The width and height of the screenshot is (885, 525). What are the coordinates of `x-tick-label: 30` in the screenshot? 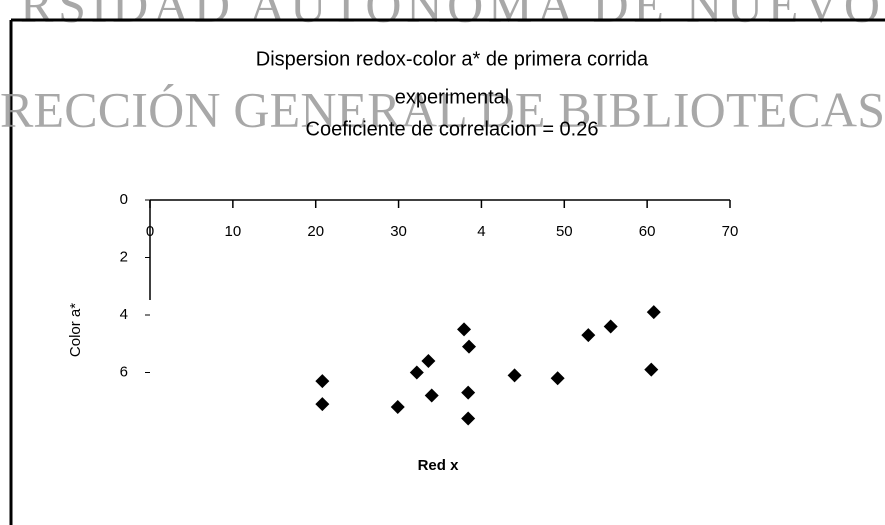 It's located at (398, 231).